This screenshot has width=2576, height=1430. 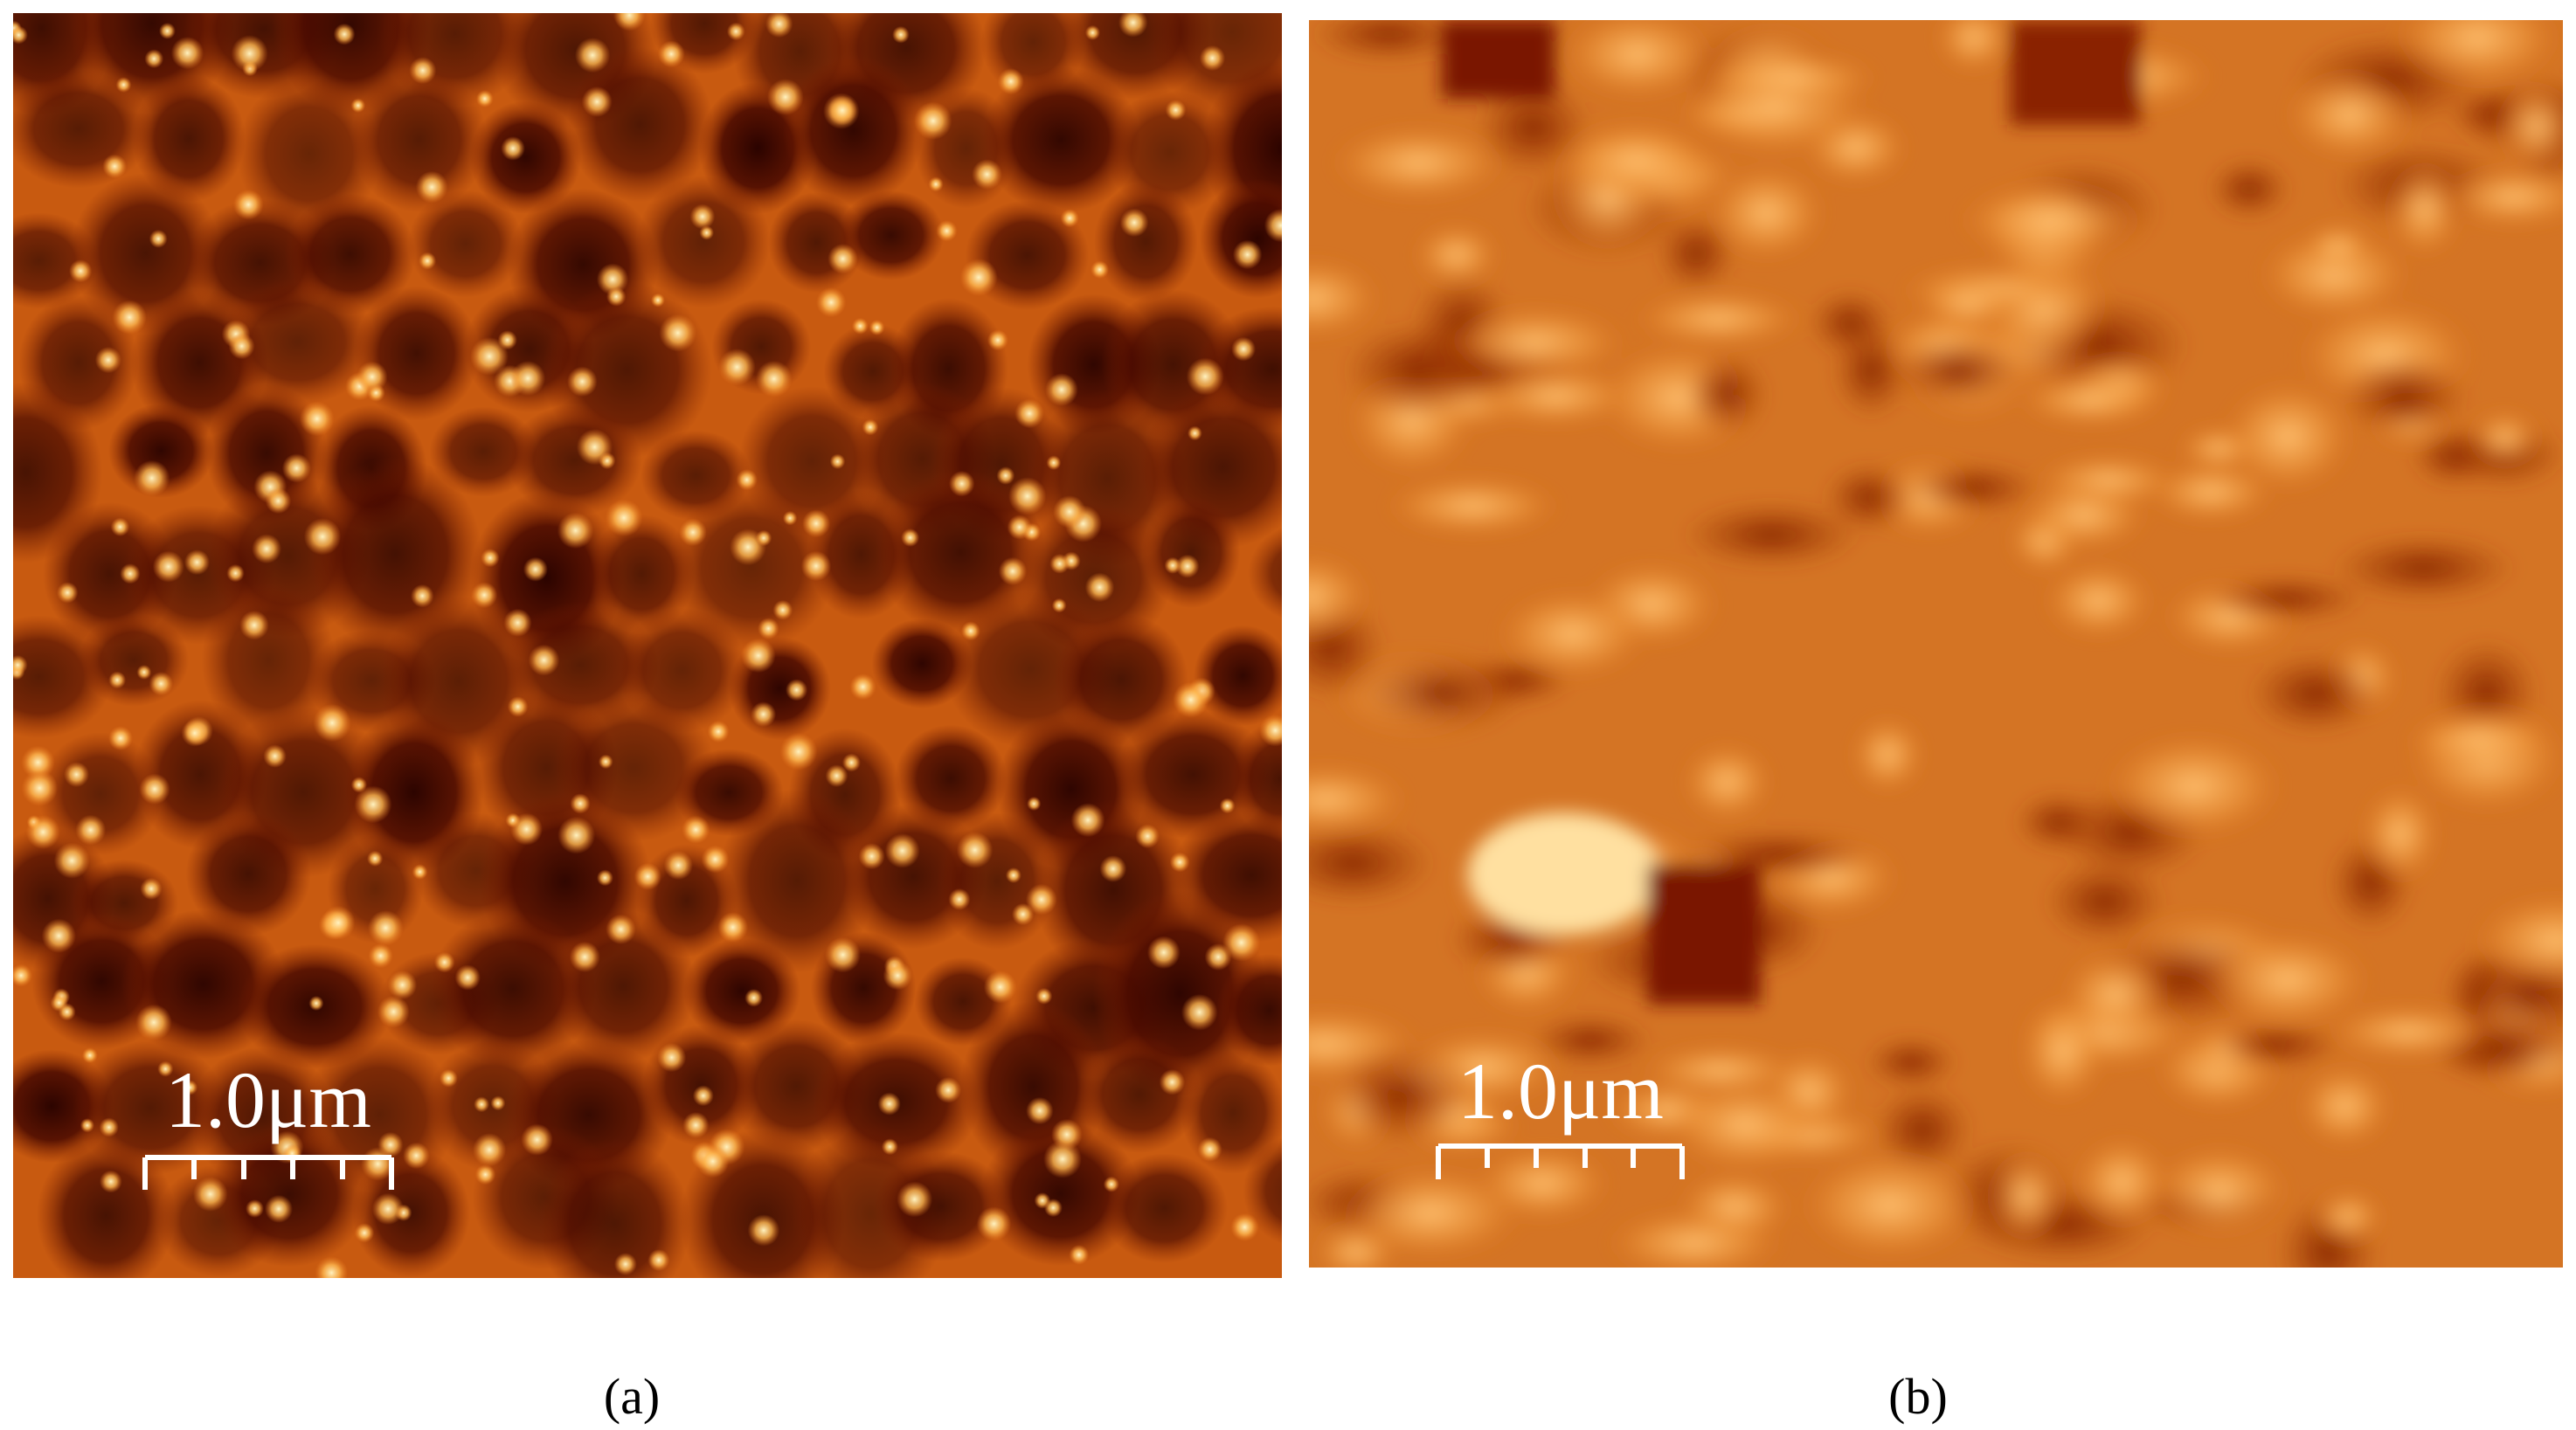 I want to click on panel-label: (a), so click(x=632, y=1396).